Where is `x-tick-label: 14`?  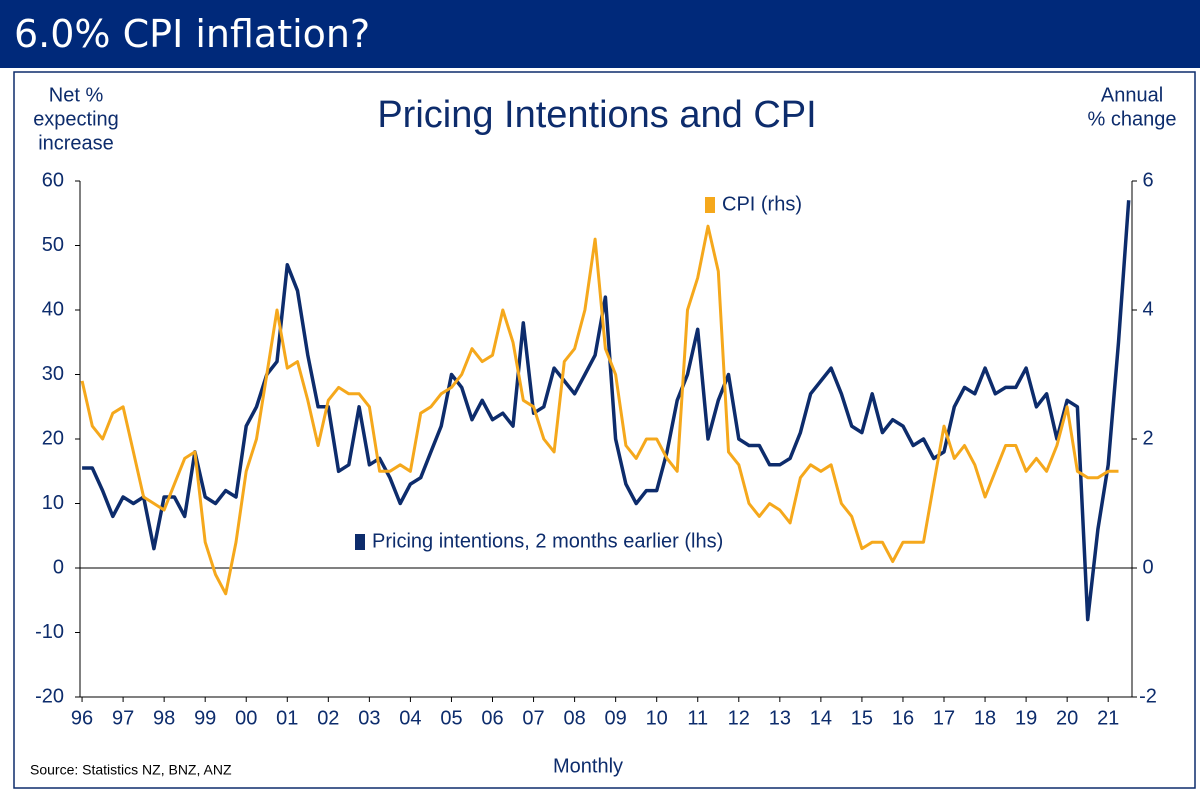
x-tick-label: 14 is located at coordinates (821, 718).